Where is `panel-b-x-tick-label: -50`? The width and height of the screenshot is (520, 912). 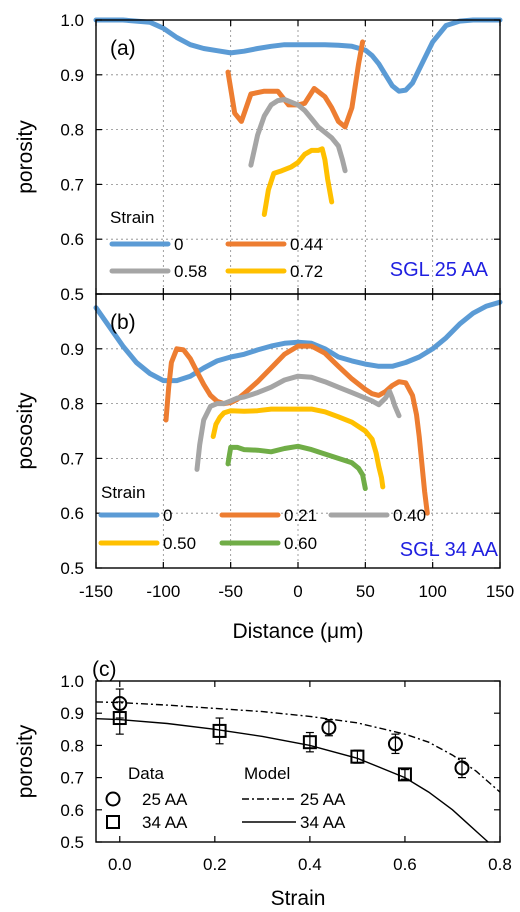 panel-b-x-tick-label: -50 is located at coordinates (230, 591).